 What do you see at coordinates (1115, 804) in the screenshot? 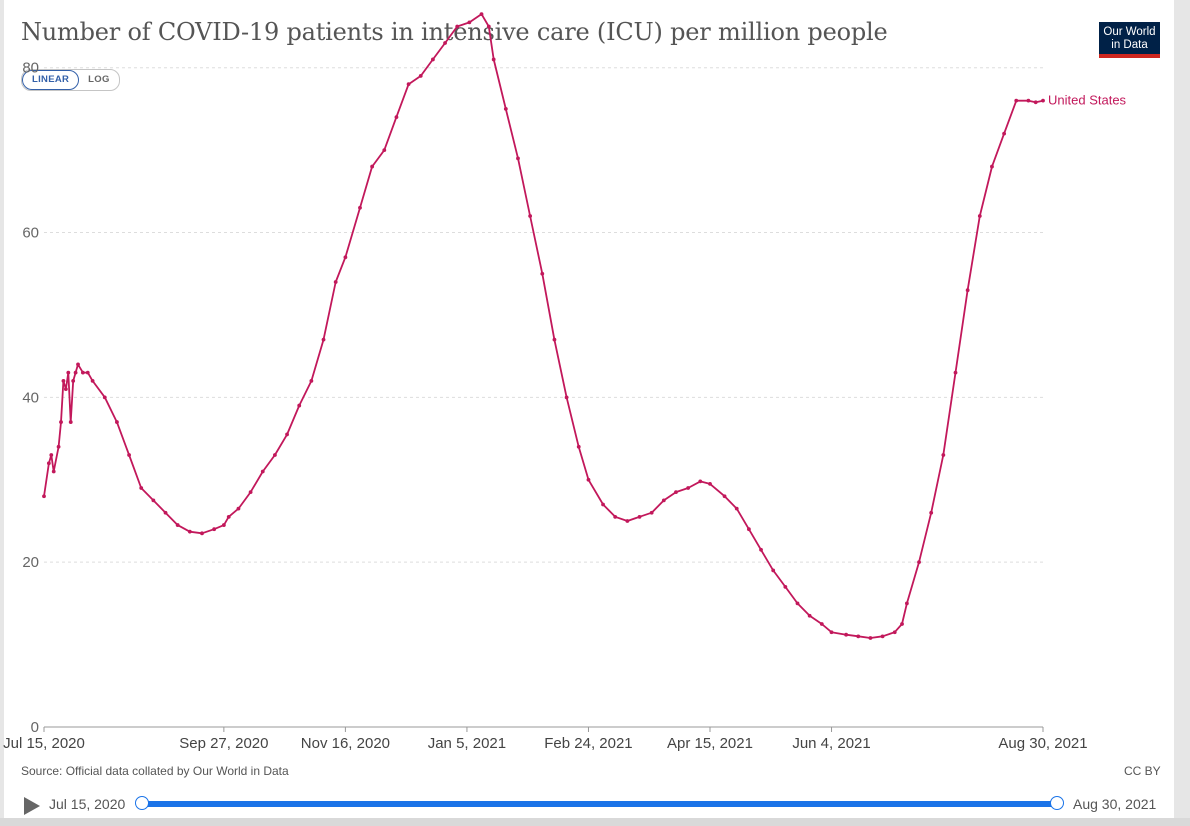
I see `timeline-end-label: Aug 30, 2021` at bounding box center [1115, 804].